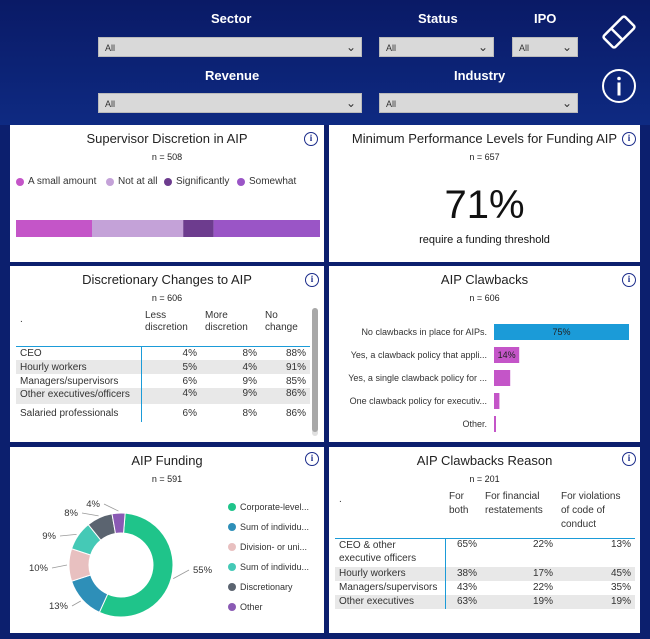 This screenshot has height=639, width=650. Describe the element at coordinates (295, 381) in the screenshot. I see `cell-value: 85%` at that location.